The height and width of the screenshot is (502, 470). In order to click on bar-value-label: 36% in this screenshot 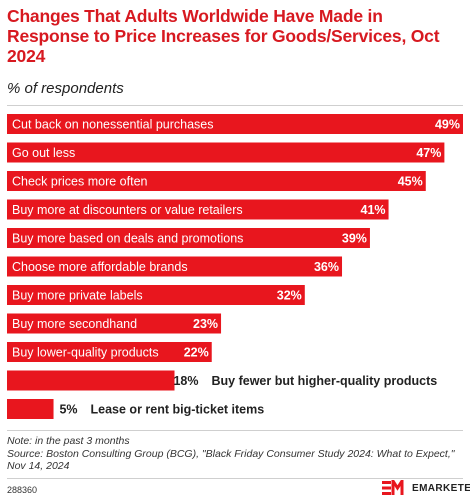, I will do `click(326, 267)`.